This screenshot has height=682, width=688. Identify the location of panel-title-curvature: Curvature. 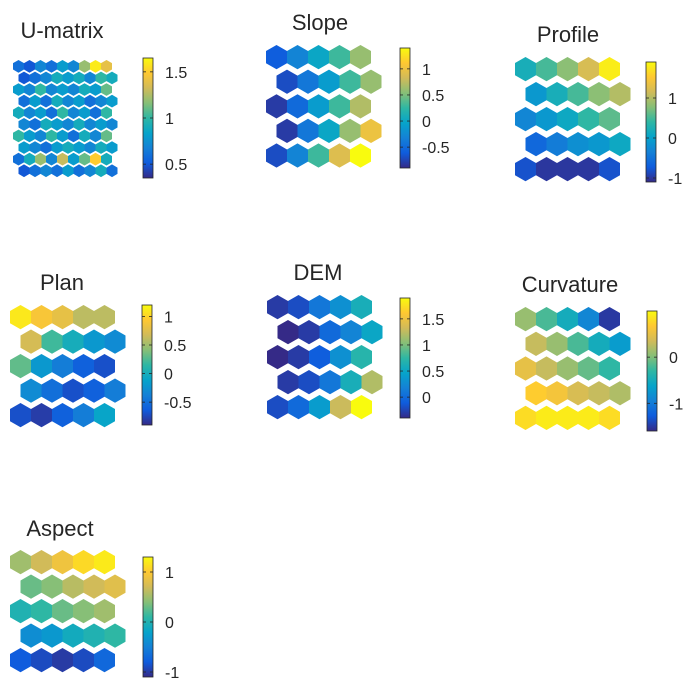
(570, 284).